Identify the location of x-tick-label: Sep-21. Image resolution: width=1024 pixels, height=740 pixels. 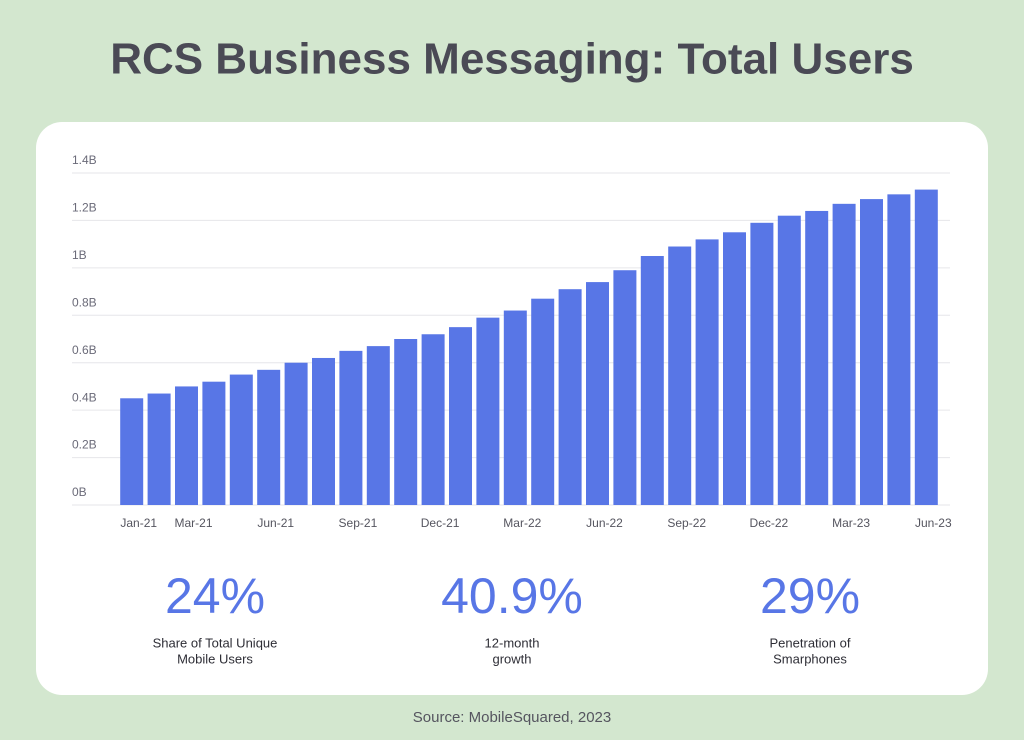
(358, 523).